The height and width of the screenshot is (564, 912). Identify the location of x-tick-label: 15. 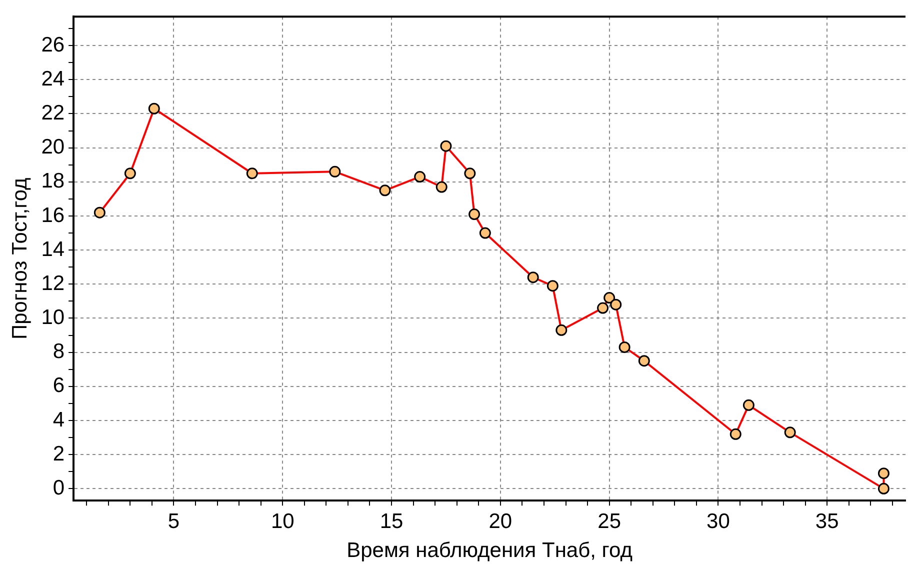
(392, 521).